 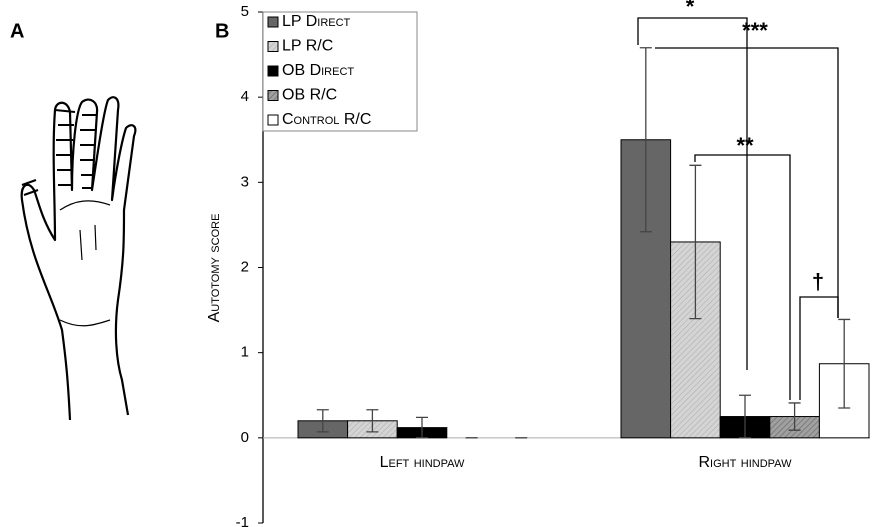 I want to click on legend-label: OB Direct, so click(x=318, y=70).